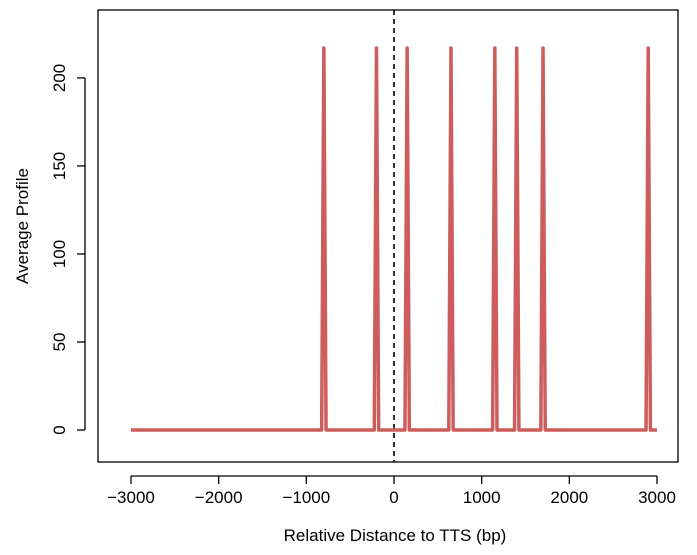  What do you see at coordinates (59, 342) in the screenshot?
I see `y-tick-label: 50` at bounding box center [59, 342].